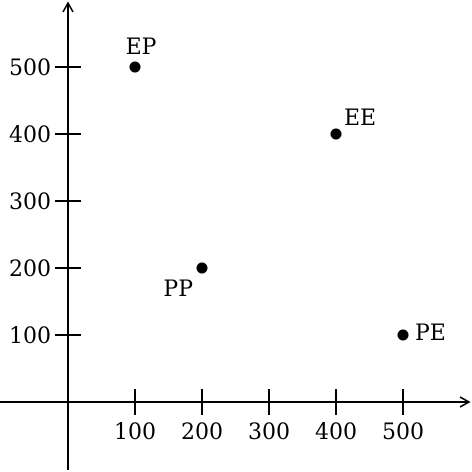 The width and height of the screenshot is (472, 472). What do you see at coordinates (202, 432) in the screenshot?
I see `x-tick-label: 200` at bounding box center [202, 432].